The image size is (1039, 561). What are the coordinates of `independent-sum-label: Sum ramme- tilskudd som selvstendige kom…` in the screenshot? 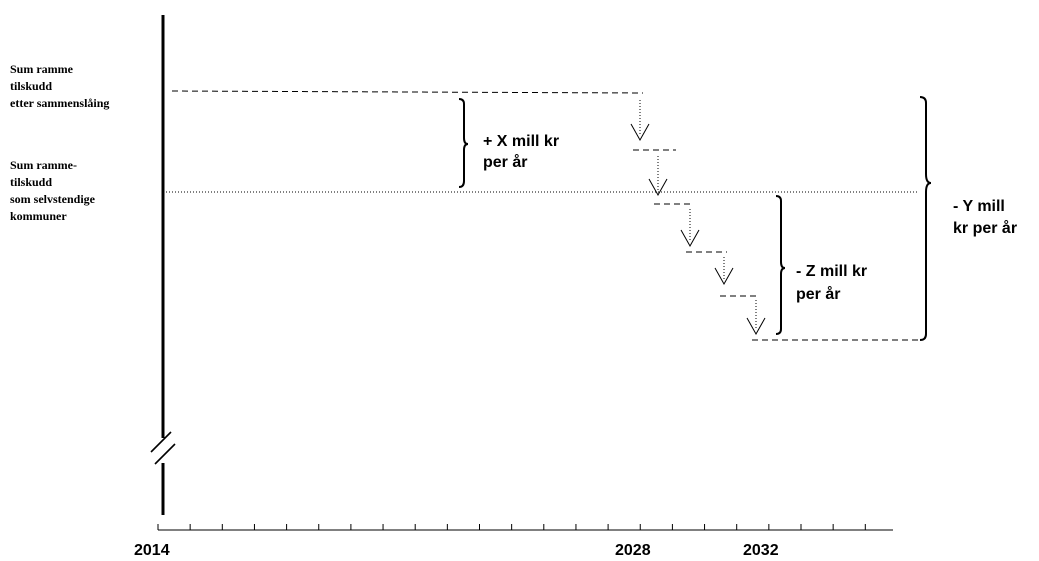 It's located at (54, 190).